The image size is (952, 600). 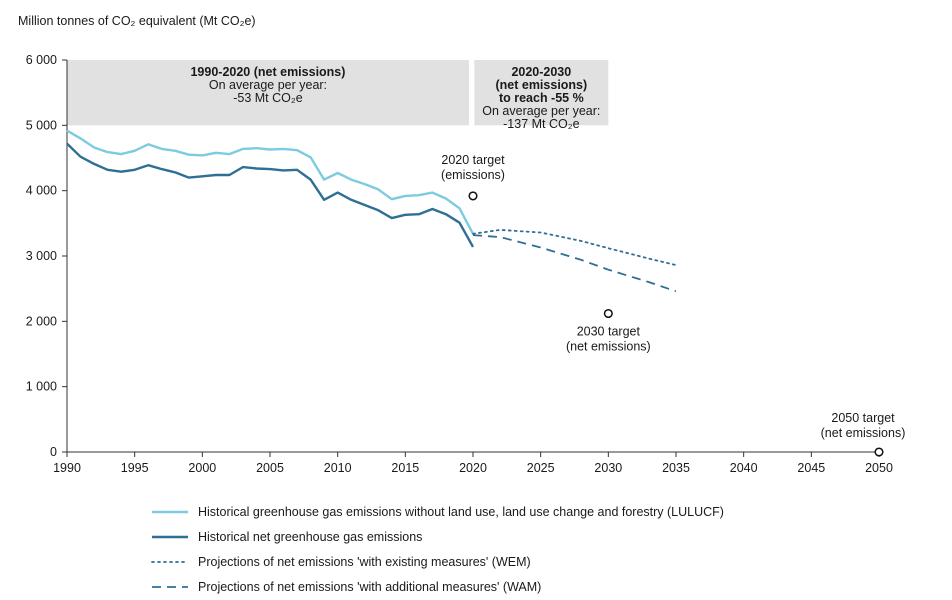 What do you see at coordinates (609, 331) in the screenshot?
I see `target-label-2030: 2030 target` at bounding box center [609, 331].